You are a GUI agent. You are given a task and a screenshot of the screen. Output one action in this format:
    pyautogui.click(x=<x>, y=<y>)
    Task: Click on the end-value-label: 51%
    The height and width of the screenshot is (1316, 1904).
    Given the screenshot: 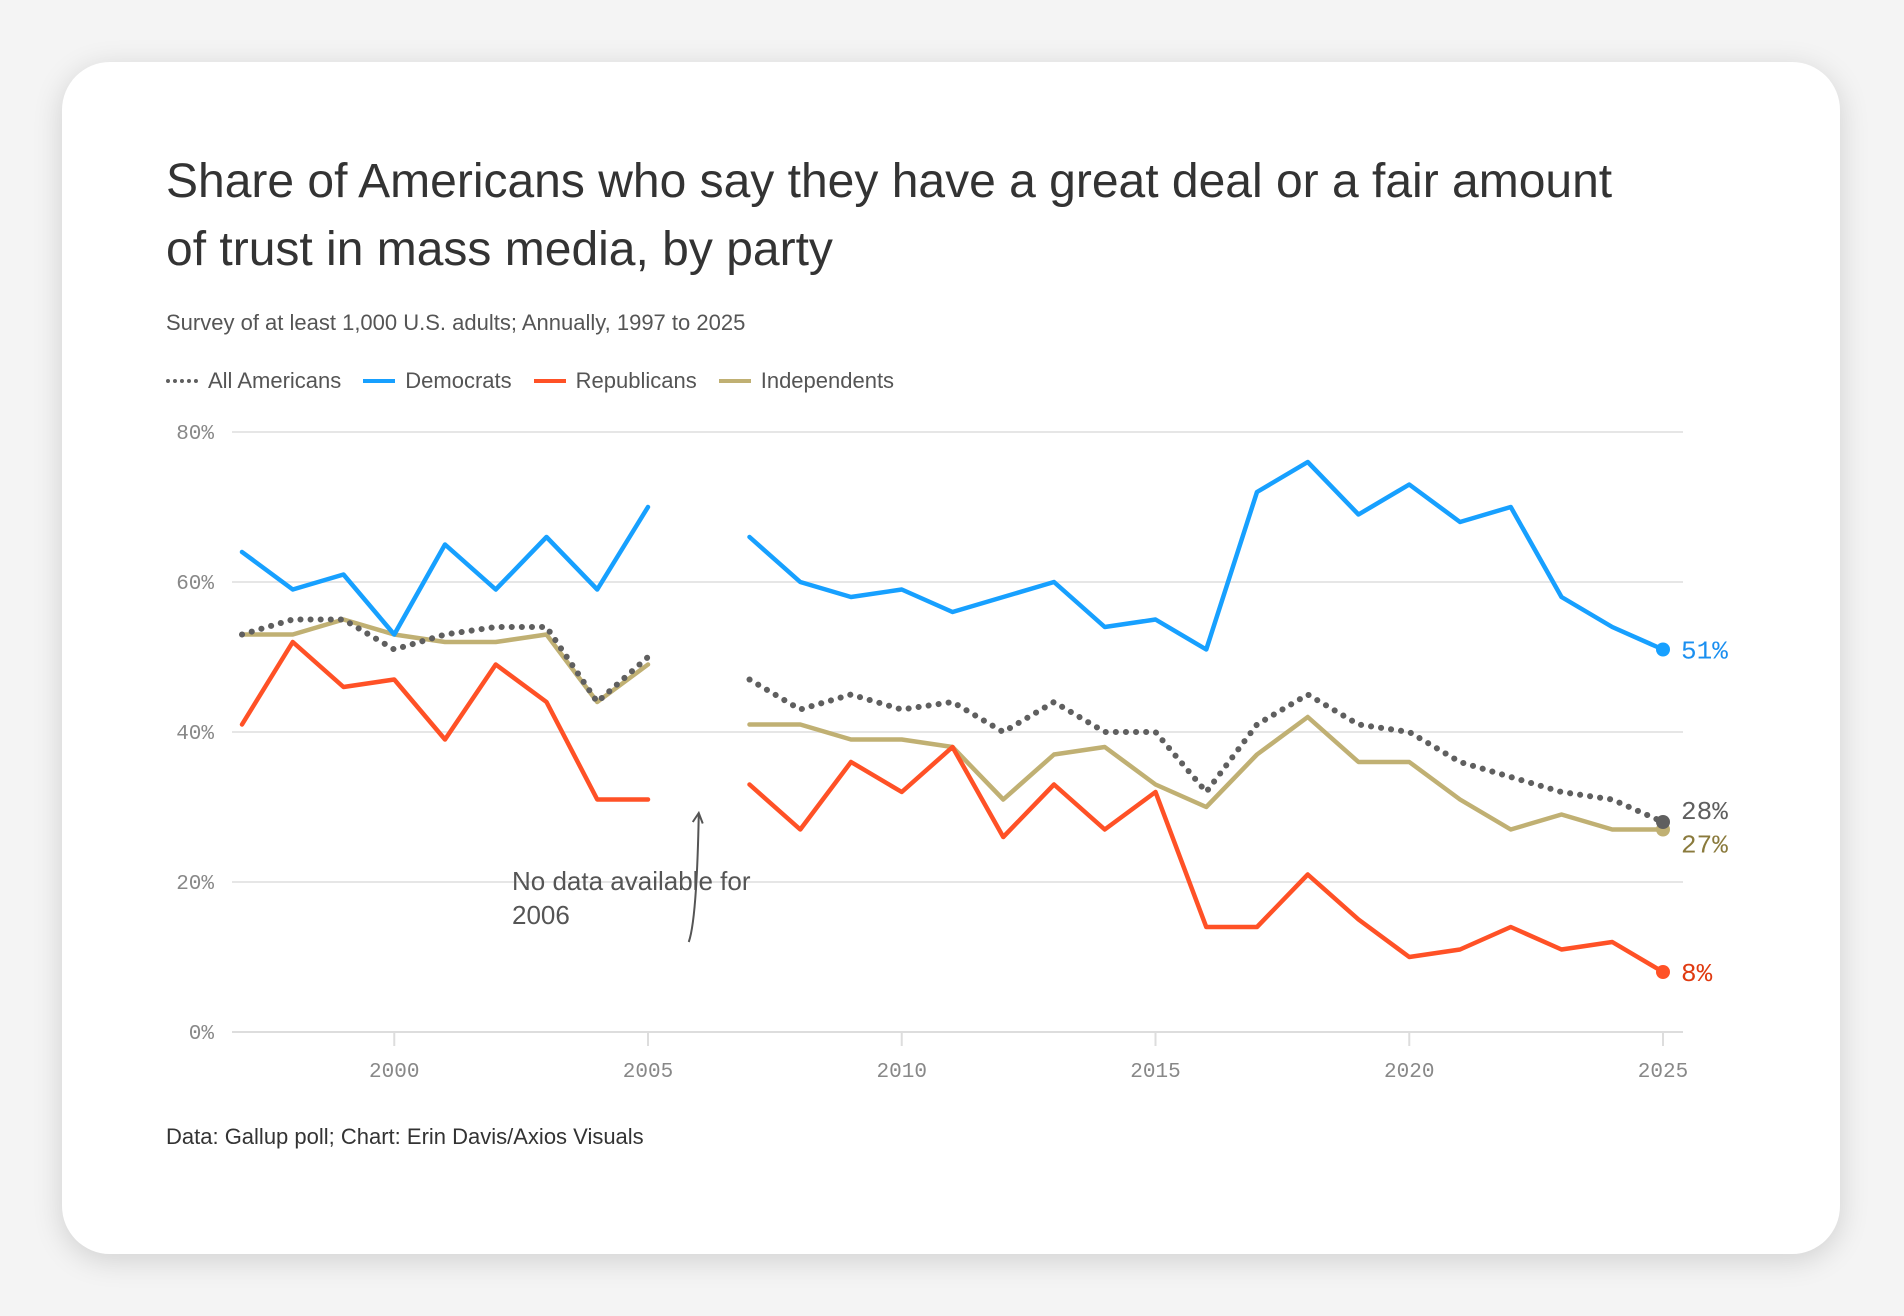 What is the action you would take?
    pyautogui.click(x=1704, y=652)
    